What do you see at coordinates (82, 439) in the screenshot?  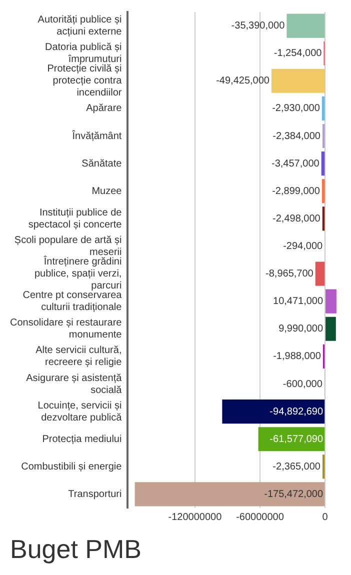 I see `y-tick-label: Protecția mediului` at bounding box center [82, 439].